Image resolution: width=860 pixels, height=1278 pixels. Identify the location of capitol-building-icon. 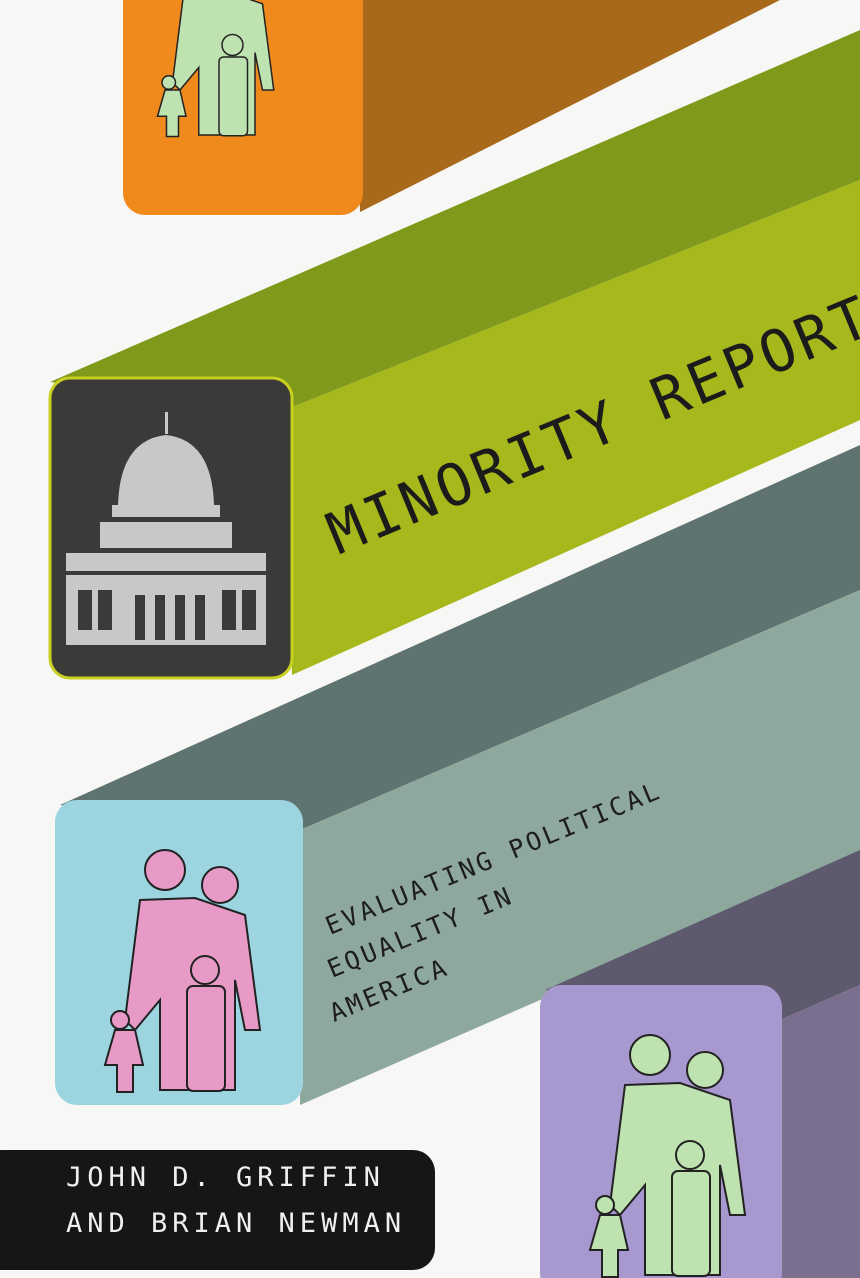
(166, 528).